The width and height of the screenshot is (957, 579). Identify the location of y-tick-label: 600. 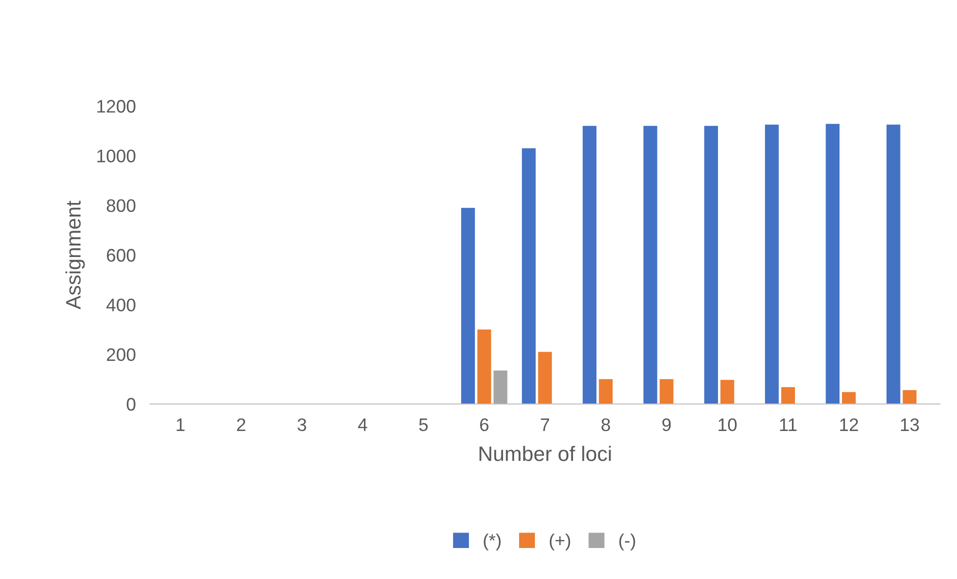
(121, 255).